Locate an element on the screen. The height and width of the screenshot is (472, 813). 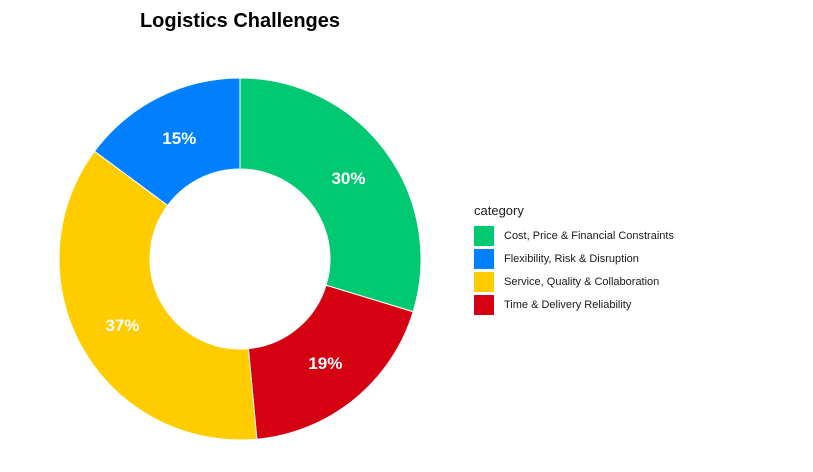
slice-label-service-quality-collaboration: 37% is located at coordinates (122, 325).